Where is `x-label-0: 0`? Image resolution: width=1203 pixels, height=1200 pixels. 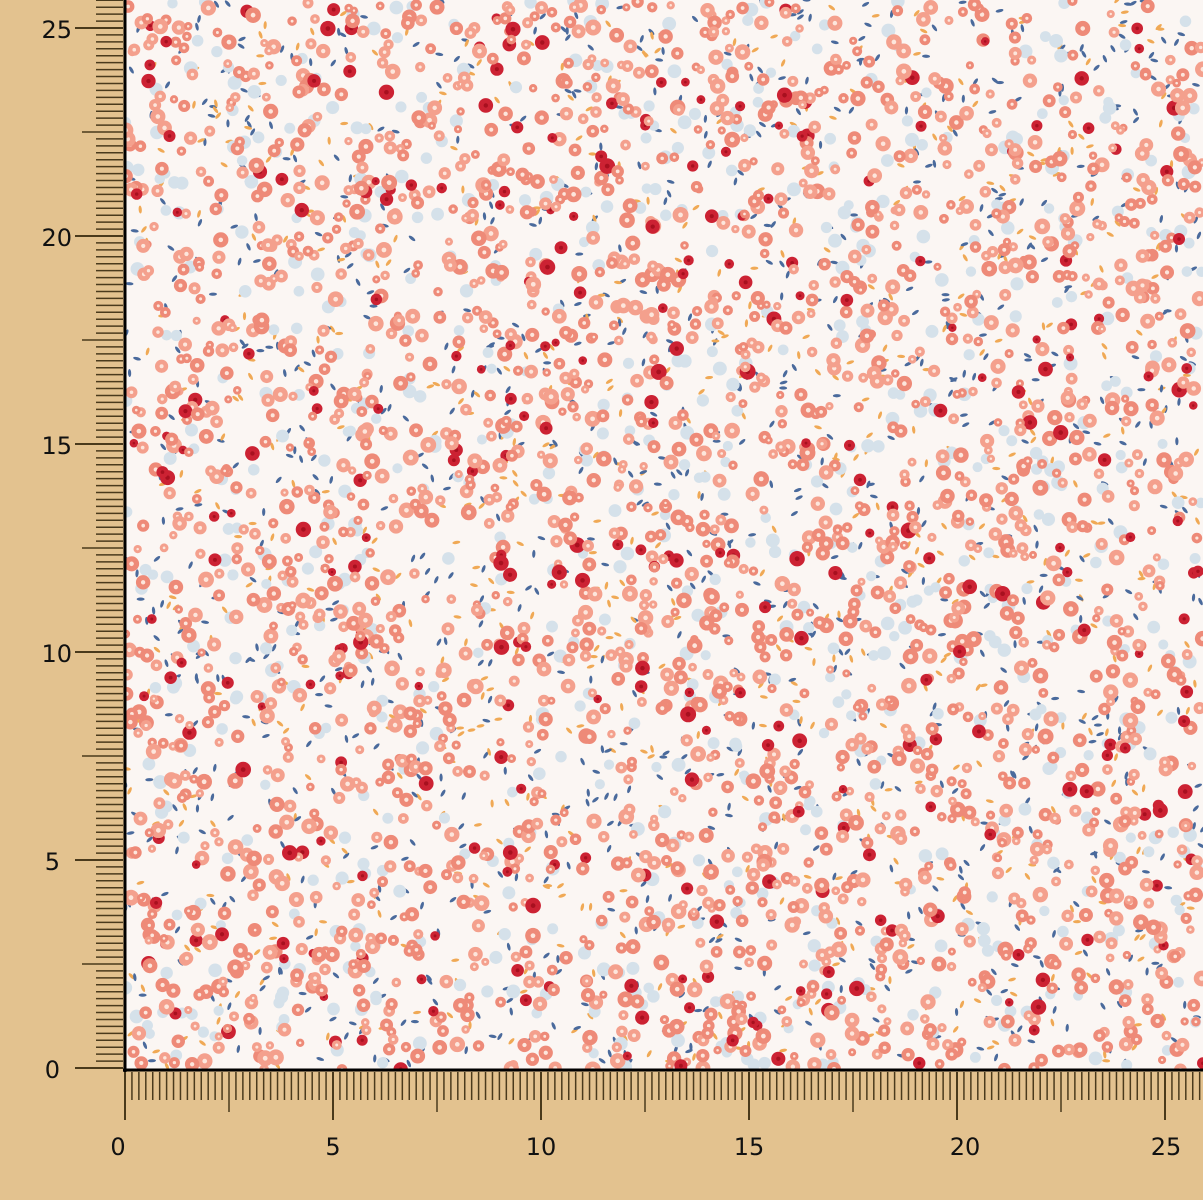 x-label-0: 0 is located at coordinates (117, 1147).